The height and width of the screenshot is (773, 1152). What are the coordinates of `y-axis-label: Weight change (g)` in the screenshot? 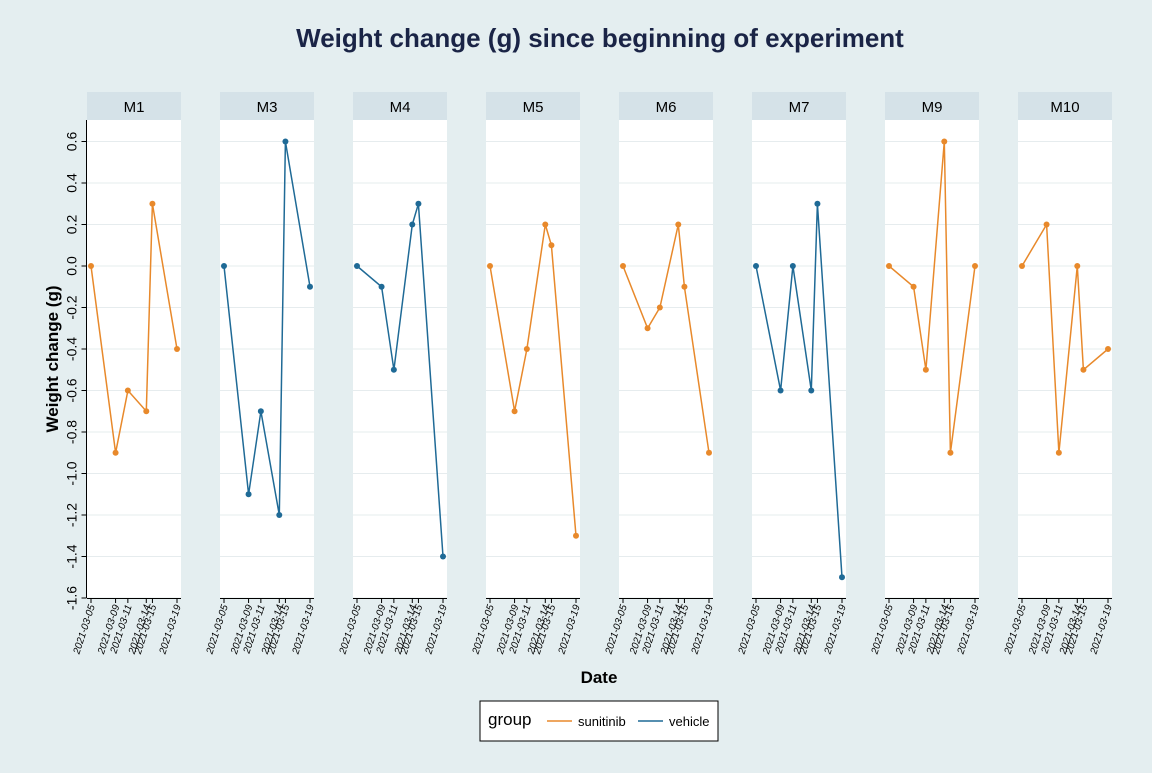 It's located at (52, 358).